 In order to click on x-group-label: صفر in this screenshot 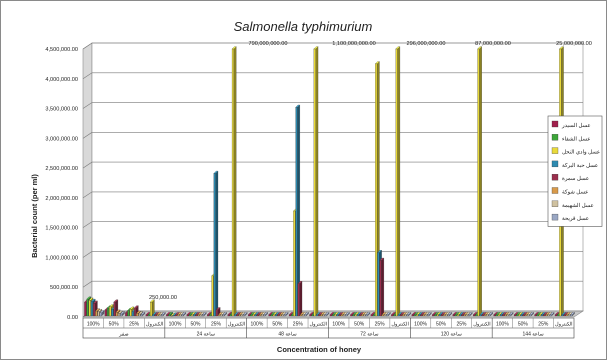, I will do `click(123, 335)`.